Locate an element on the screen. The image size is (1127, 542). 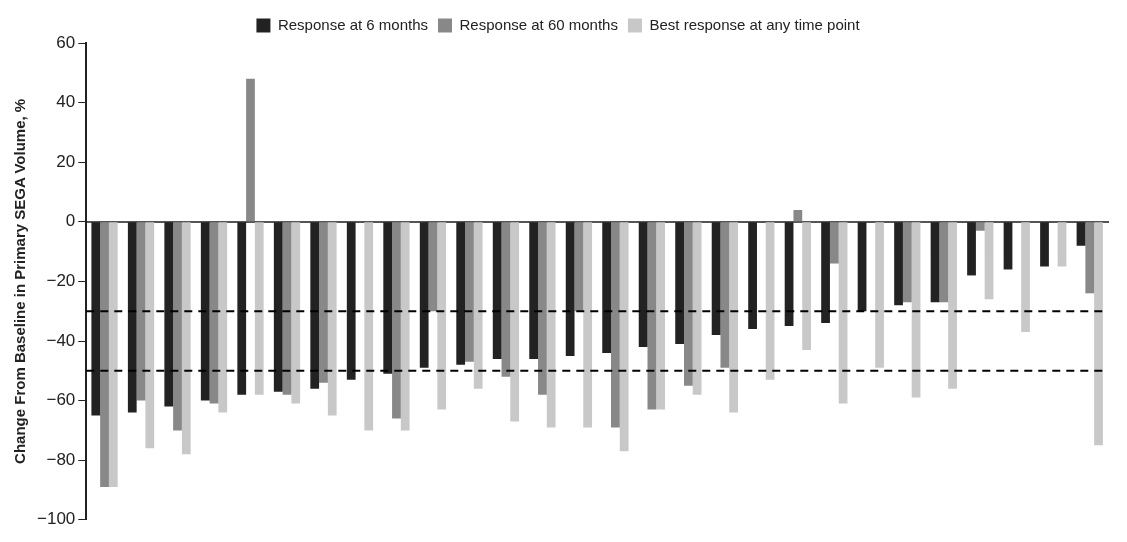
y-axis-title: Change From Baseline in Primary SEGA Volume, % is located at coordinates (20, 281).